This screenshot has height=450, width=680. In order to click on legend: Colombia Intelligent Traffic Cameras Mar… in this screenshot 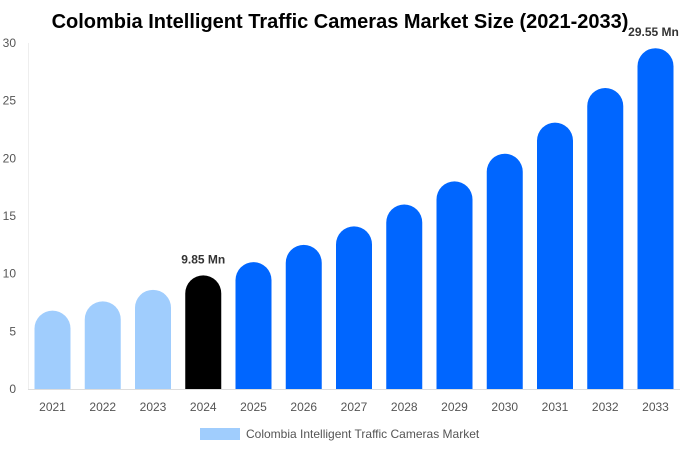, I will do `click(340, 434)`.